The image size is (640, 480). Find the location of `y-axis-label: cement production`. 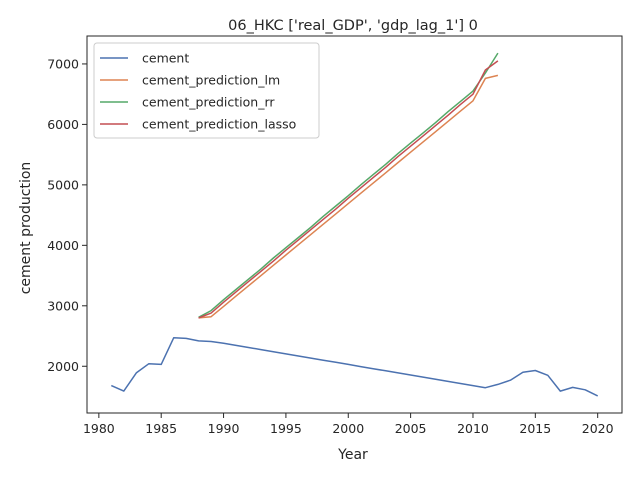

y-axis-label: cement production is located at coordinates (26, 228).